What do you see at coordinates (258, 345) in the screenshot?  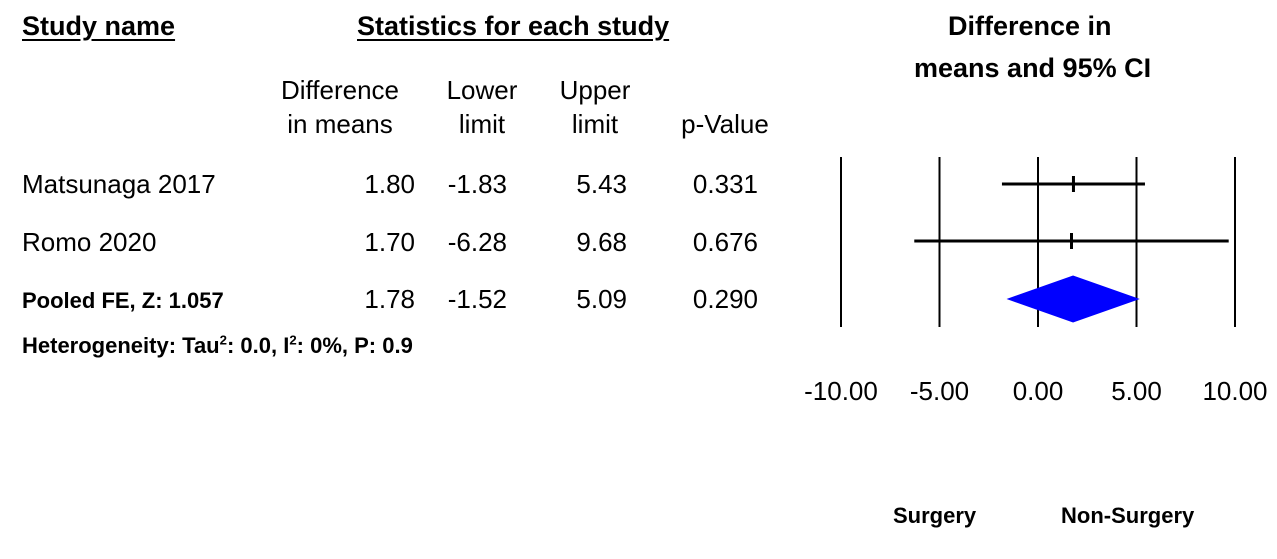 I see `heterogeneity-mid: : 0.0, I` at bounding box center [258, 345].